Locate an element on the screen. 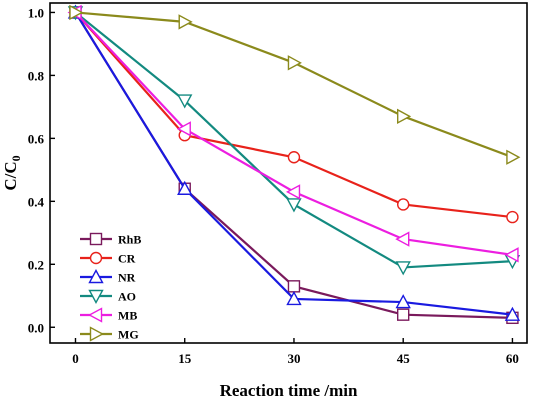 This screenshot has width=533, height=401. legend-label-cr: CR is located at coordinates (127, 259).